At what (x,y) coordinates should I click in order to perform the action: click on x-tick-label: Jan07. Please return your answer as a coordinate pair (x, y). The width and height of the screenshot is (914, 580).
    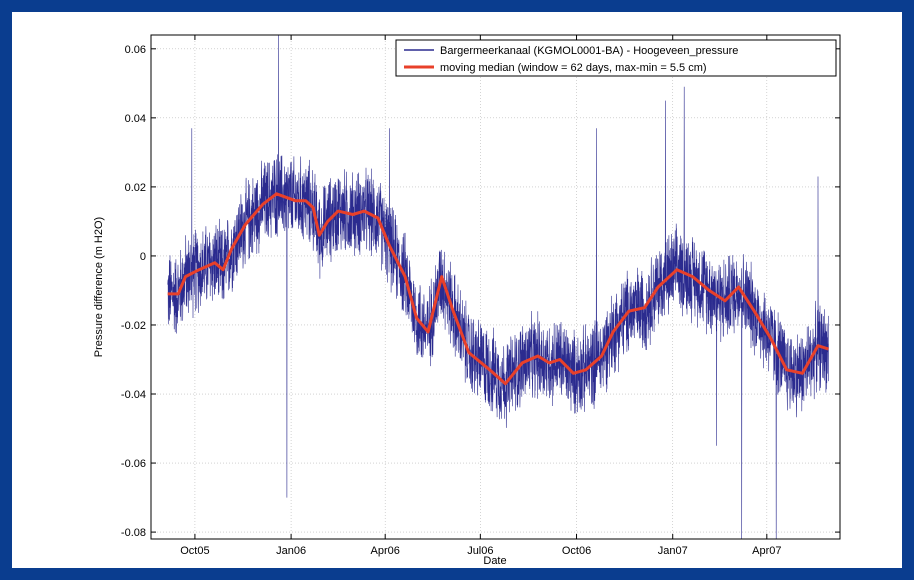
    Looking at the image, I should click on (673, 551).